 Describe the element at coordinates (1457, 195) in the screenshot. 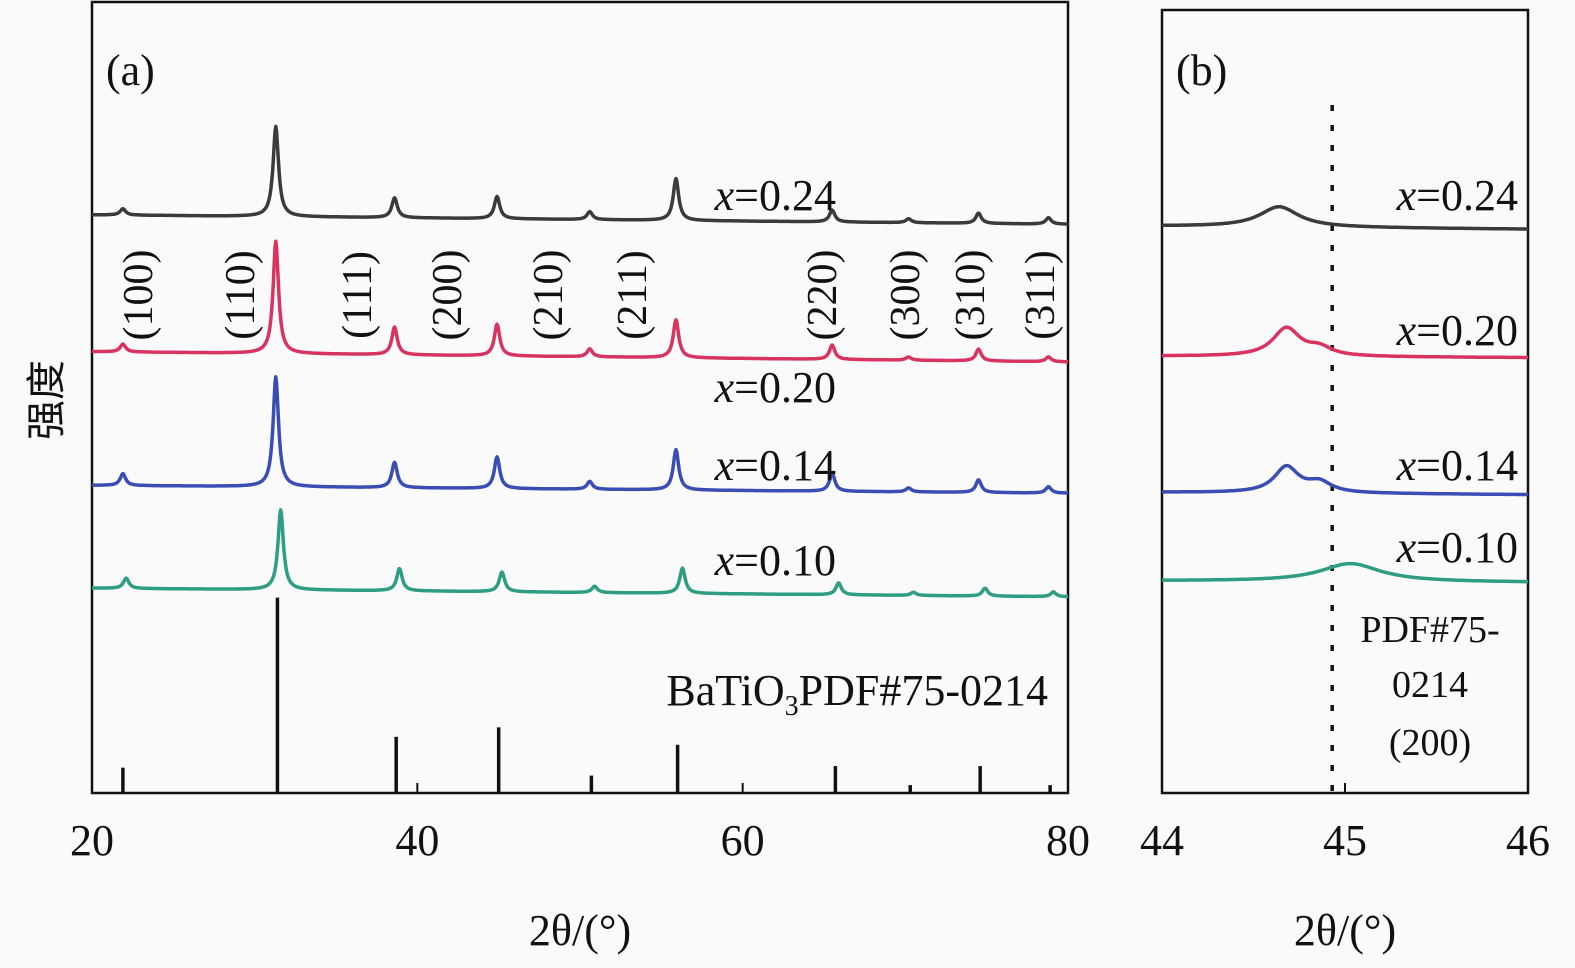

I see `panel-b-series-label-024: x=0.24` at that location.